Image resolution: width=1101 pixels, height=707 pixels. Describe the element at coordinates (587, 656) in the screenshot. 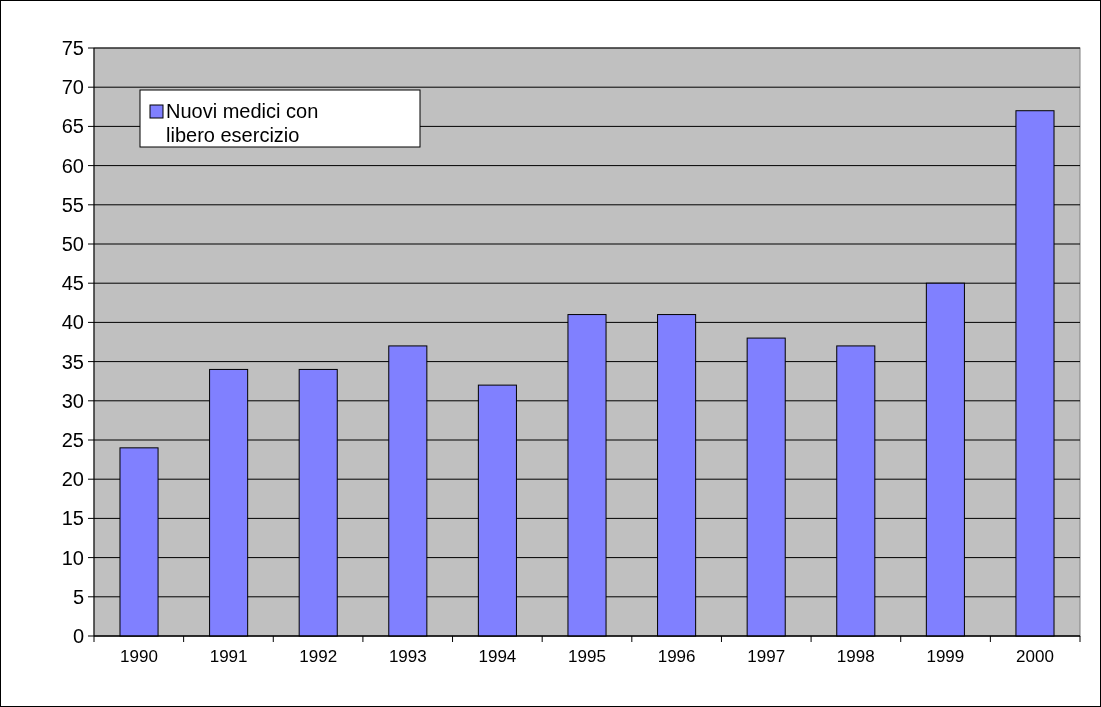

I see `x-tick-label: 1995` at that location.